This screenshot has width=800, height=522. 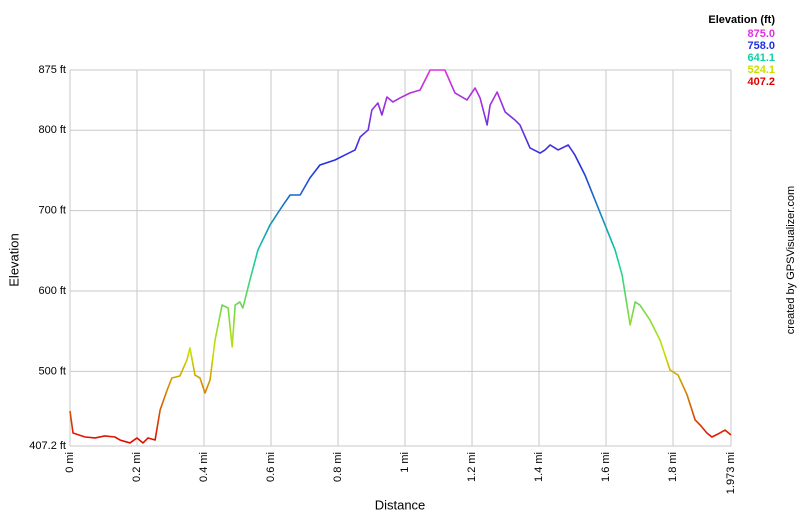 I want to click on y-tick-label: 407.2 ft, so click(x=47, y=446).